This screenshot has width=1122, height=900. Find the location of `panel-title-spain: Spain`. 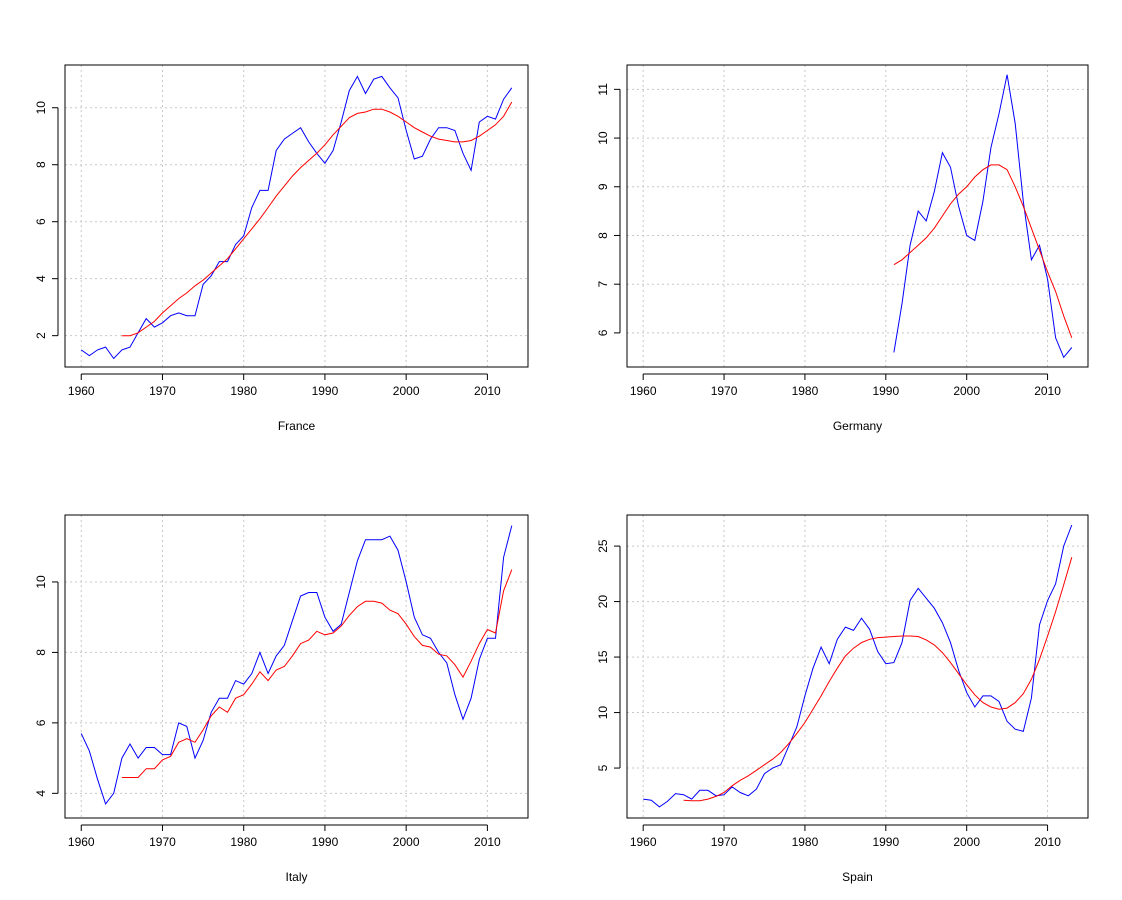

panel-title-spain: Spain is located at coordinates (857, 877).